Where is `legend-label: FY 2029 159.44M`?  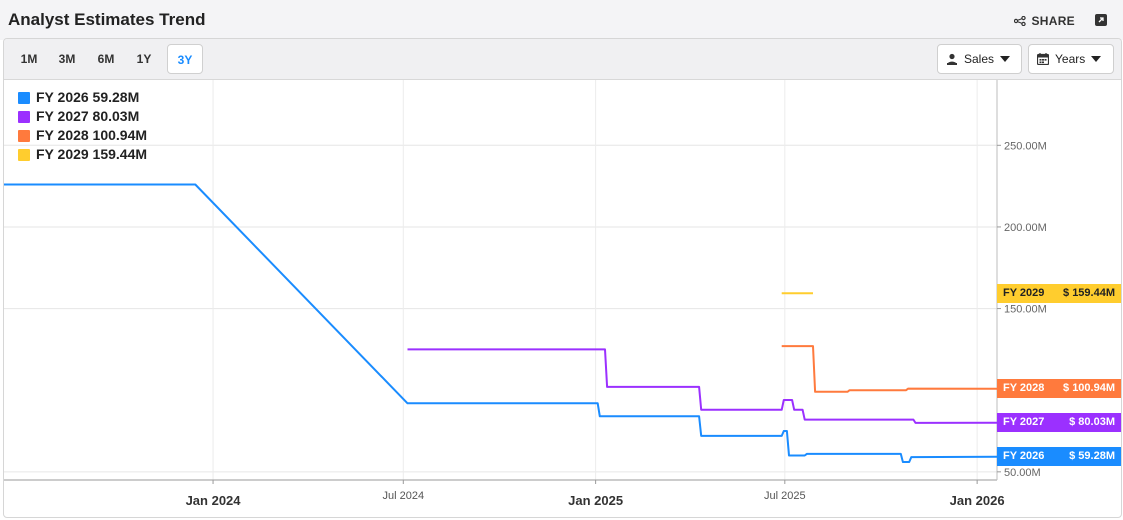
legend-label: FY 2029 159.44M is located at coordinates (92, 154).